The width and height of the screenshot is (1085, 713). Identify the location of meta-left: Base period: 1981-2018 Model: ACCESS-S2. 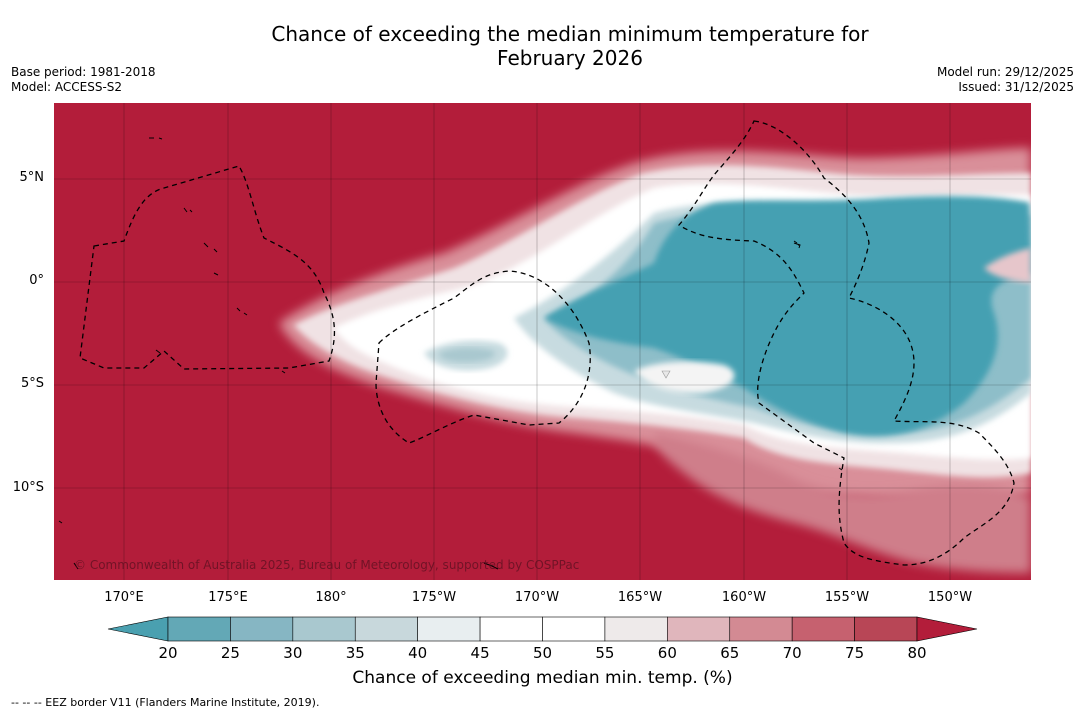
(83, 80).